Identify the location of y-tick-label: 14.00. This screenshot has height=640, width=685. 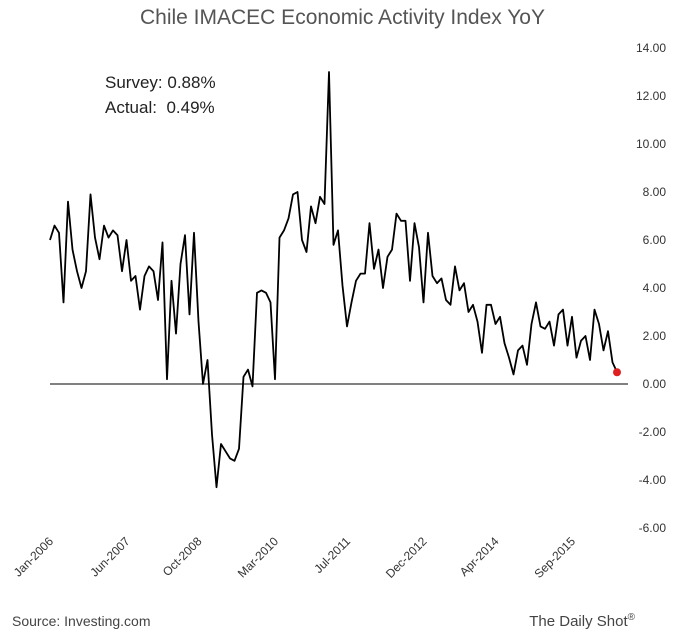
(651, 48).